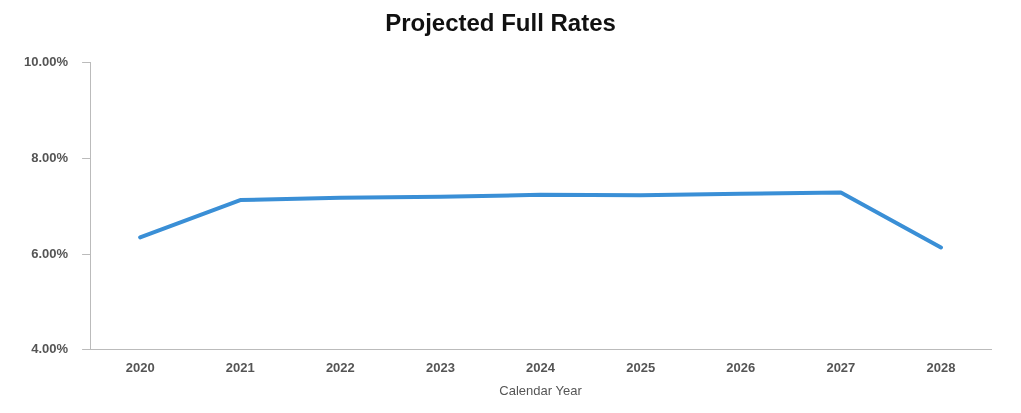  I want to click on x-tick-label: 2027, so click(841, 368).